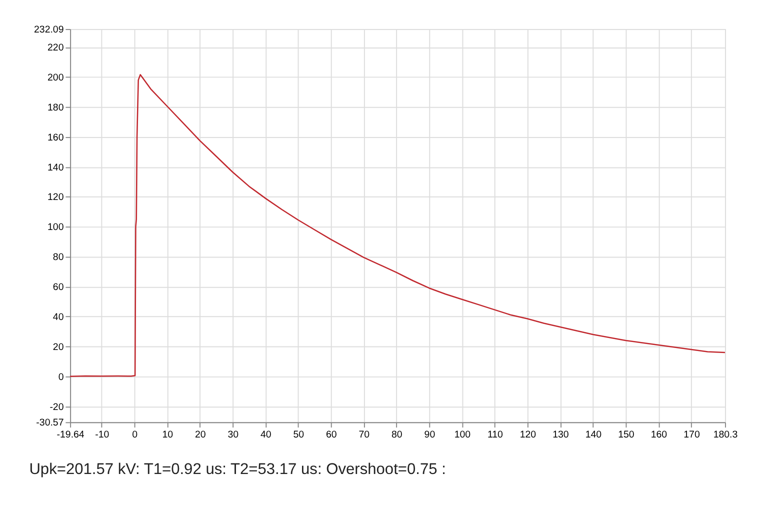  Describe the element at coordinates (561, 434) in the screenshot. I see `x-tick-label: 130` at that location.